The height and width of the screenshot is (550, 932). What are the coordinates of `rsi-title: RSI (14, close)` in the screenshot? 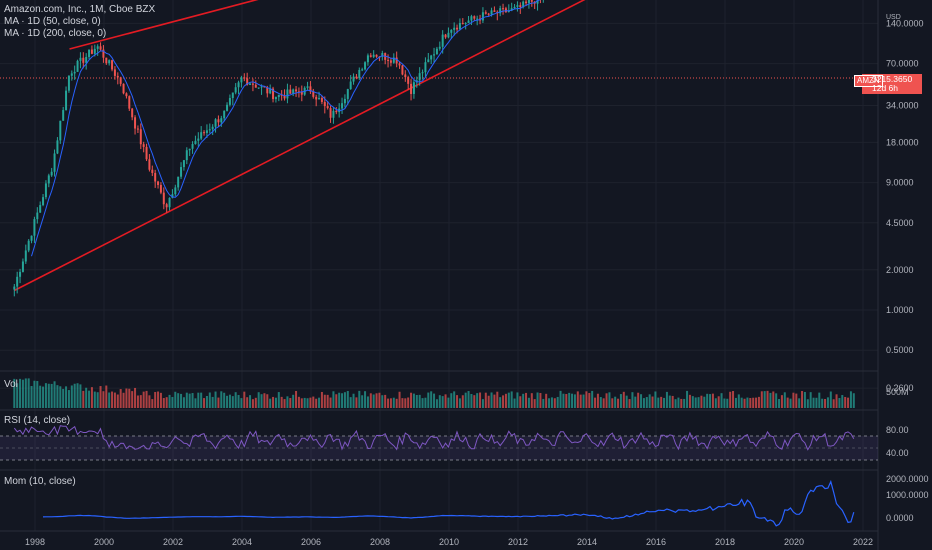 It's located at (37, 420).